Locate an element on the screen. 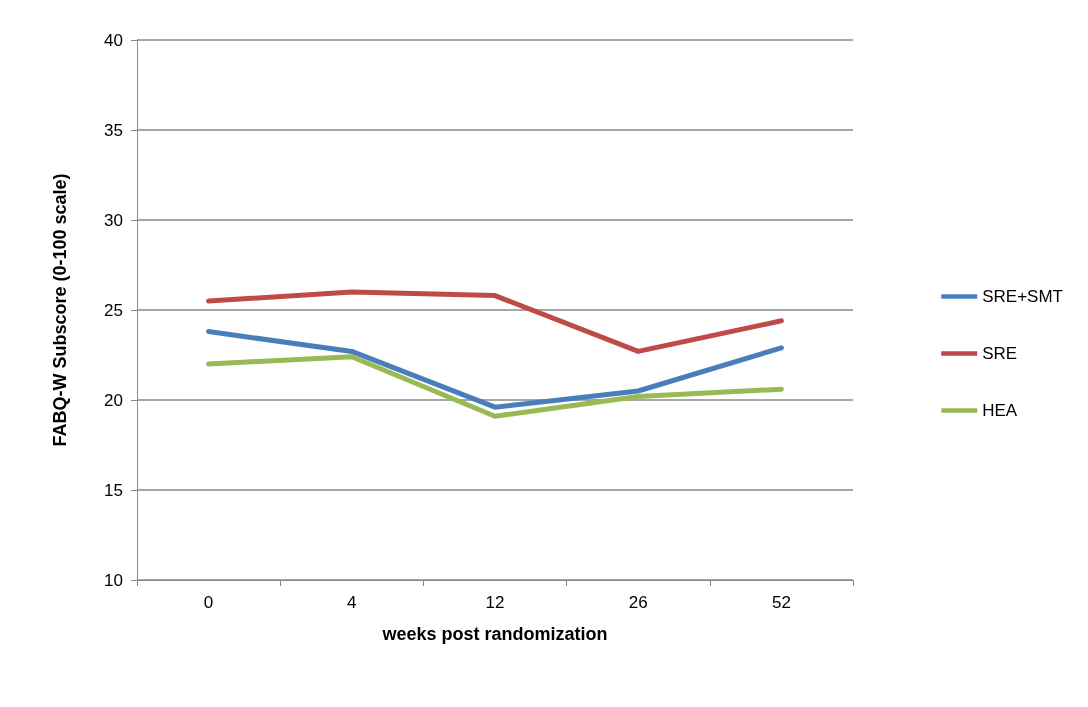  legend-label: SRE is located at coordinates (1000, 353).